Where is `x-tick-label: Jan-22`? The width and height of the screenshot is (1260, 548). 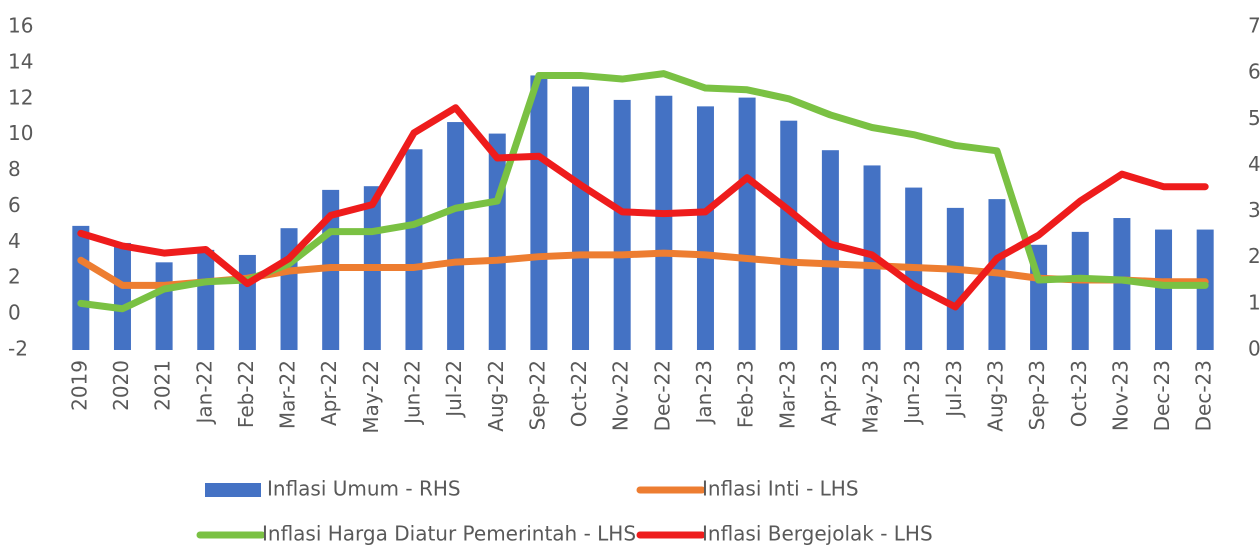 x-tick-label: Jan-22 is located at coordinates (204, 393).